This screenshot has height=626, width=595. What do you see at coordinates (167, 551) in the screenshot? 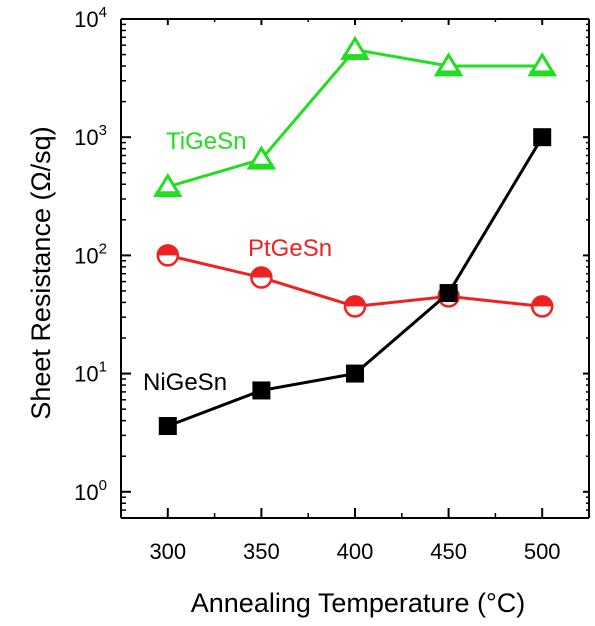
I see `x-tick-label: 300` at bounding box center [167, 551].